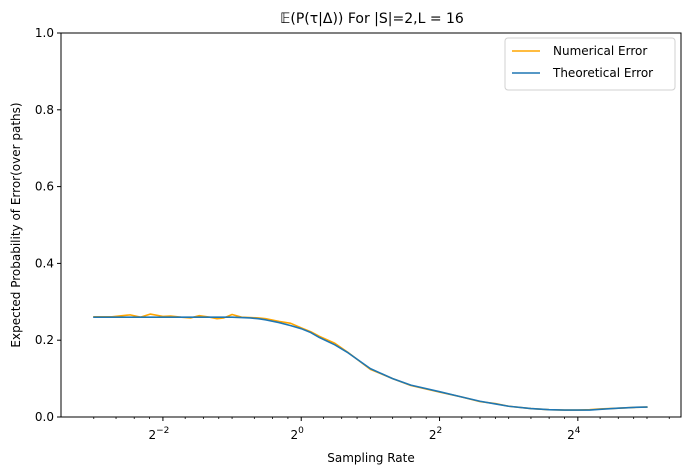 This screenshot has height=475, width=691. I want to click on y-tick-label: 0.4, so click(44, 263).